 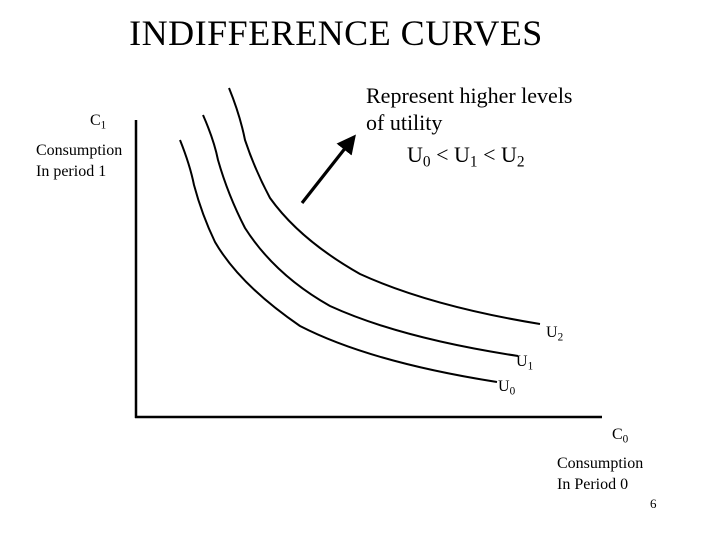 What do you see at coordinates (404, 122) in the screenshot?
I see `annotation-line2: of utility` at bounding box center [404, 122].